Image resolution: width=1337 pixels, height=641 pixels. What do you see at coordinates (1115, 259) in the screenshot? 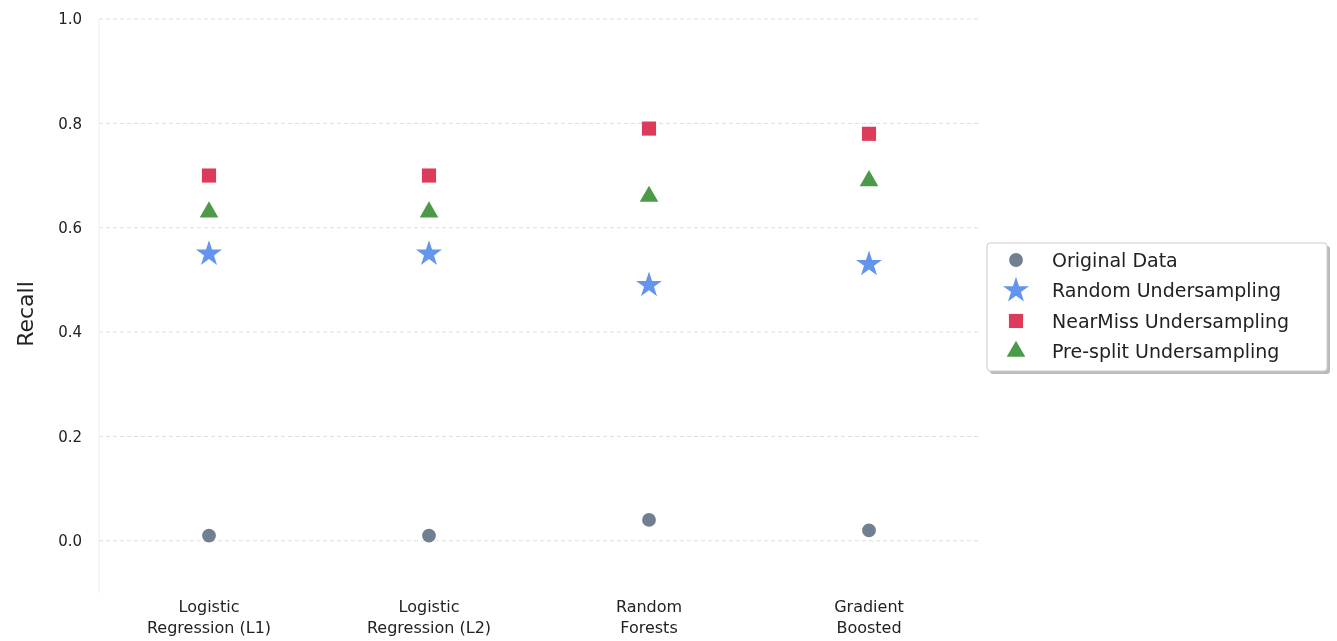
I see `legend-label: Original Data` at bounding box center [1115, 259].